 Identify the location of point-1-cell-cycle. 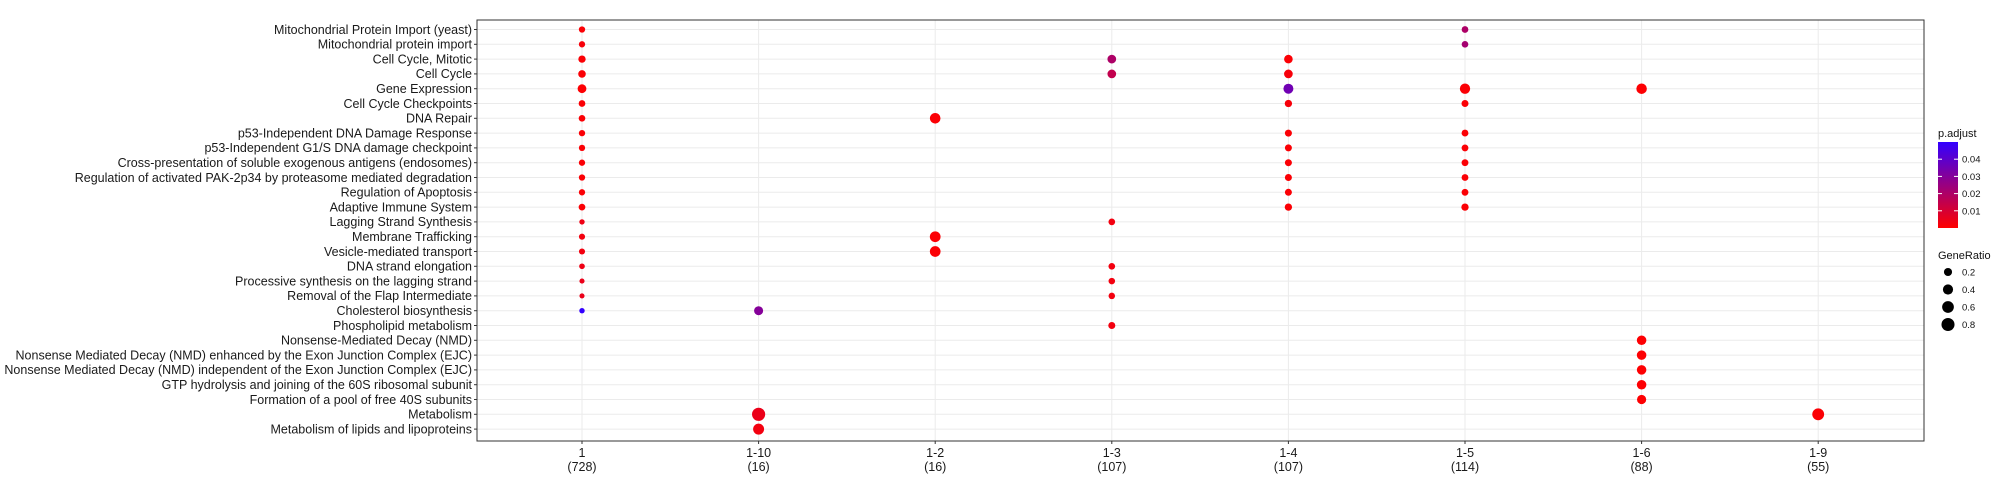
(582, 74).